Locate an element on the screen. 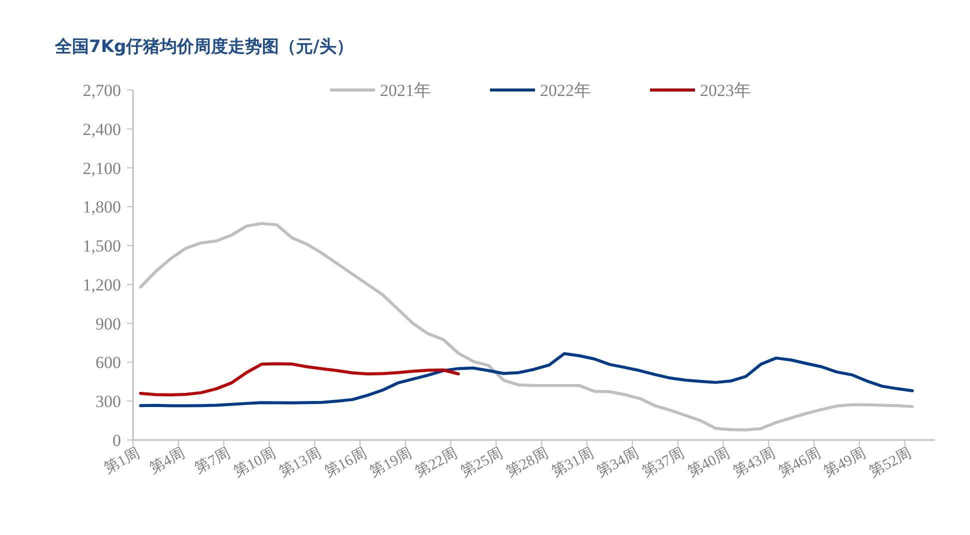 The image size is (970, 535). y-tick-label: 2,400 is located at coordinates (101, 129).